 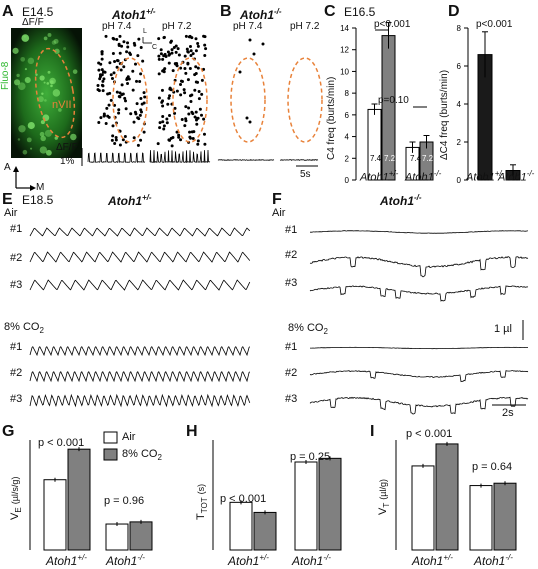 What do you see at coordinates (344, 28) in the screenshot?
I see `c-tick-label: 14` at bounding box center [344, 28].